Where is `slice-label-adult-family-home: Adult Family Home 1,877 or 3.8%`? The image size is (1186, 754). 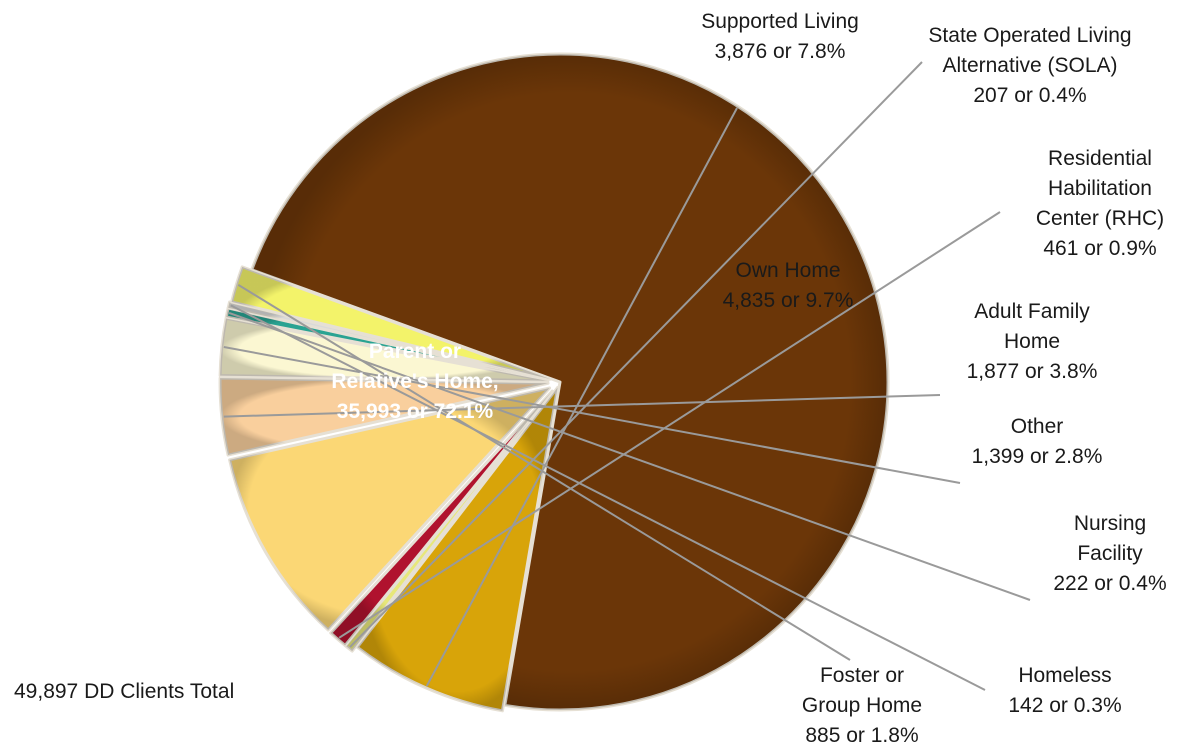
slice-label-adult-family-home: Adult Family Home 1,877 or 3.8% is located at coordinates (1032, 341).